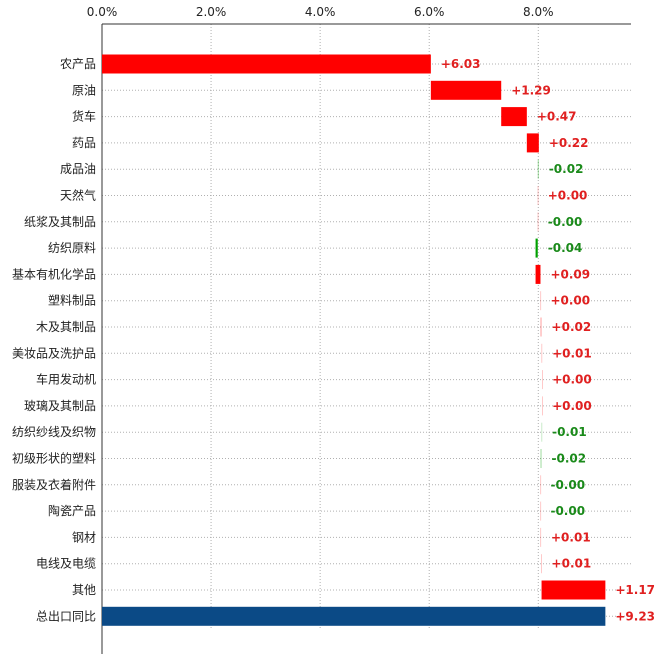  I want to click on category-label: 塑料制品, so click(72, 300).